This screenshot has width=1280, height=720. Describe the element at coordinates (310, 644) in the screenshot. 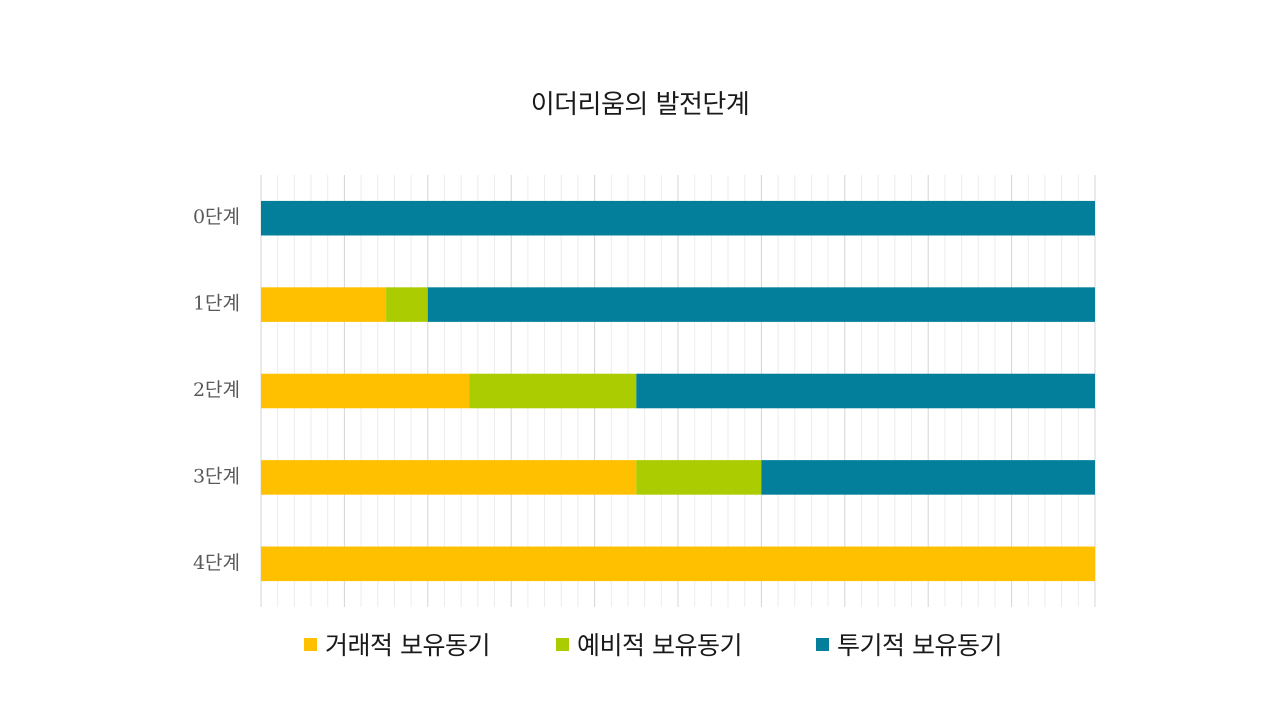

I see `legend-swatch-transaction` at that location.